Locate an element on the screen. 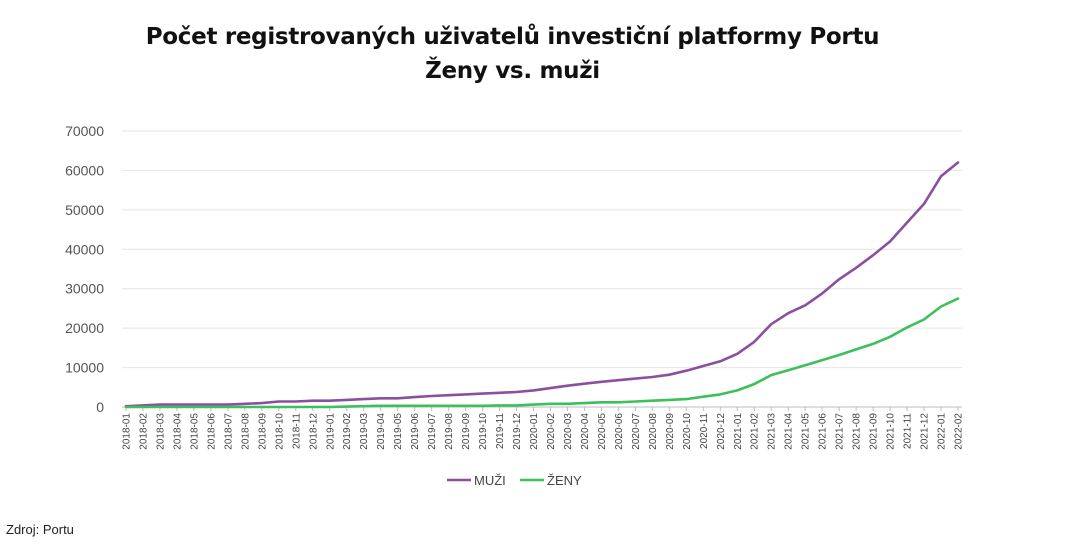 Image resolution: width=1085 pixels, height=553 pixels. x-tick-label: 2020-03 is located at coordinates (568, 431).